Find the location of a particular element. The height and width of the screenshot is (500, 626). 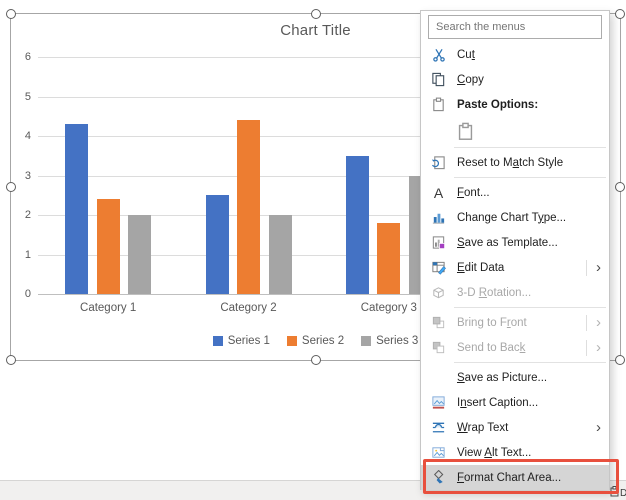

partial-clipboard-icon is located at coordinates (614, 493).